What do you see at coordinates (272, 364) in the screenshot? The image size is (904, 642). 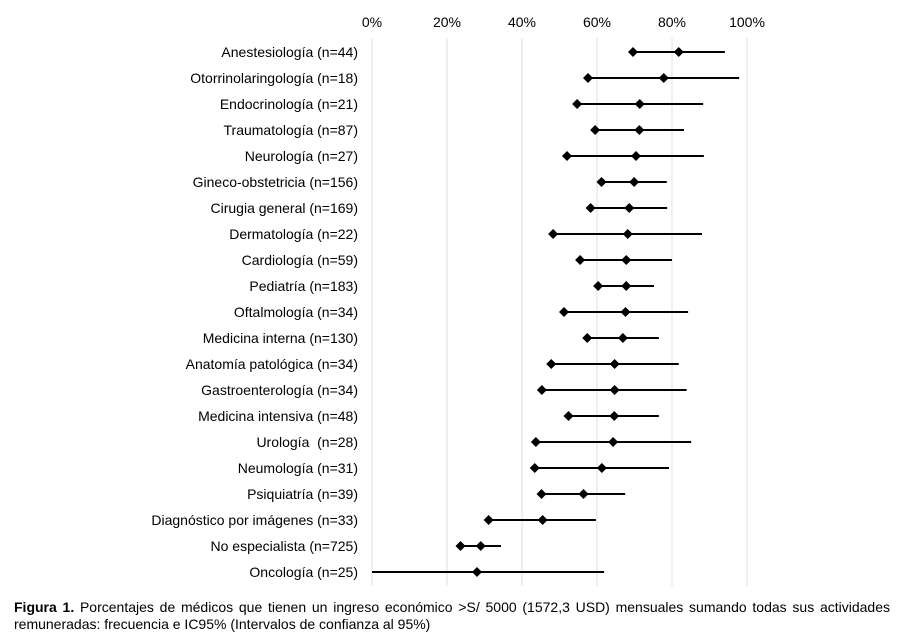 I see `category-label: Anatomía patológica (n=34)` at bounding box center [272, 364].